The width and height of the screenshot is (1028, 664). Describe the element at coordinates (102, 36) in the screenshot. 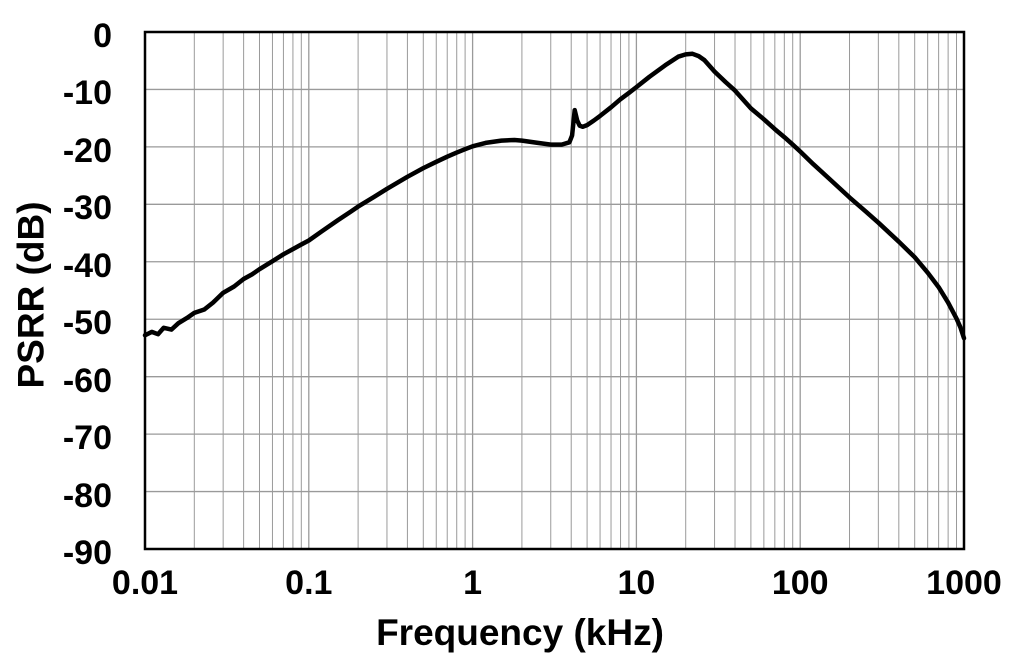

I see `y-tick-label: 0` at that location.